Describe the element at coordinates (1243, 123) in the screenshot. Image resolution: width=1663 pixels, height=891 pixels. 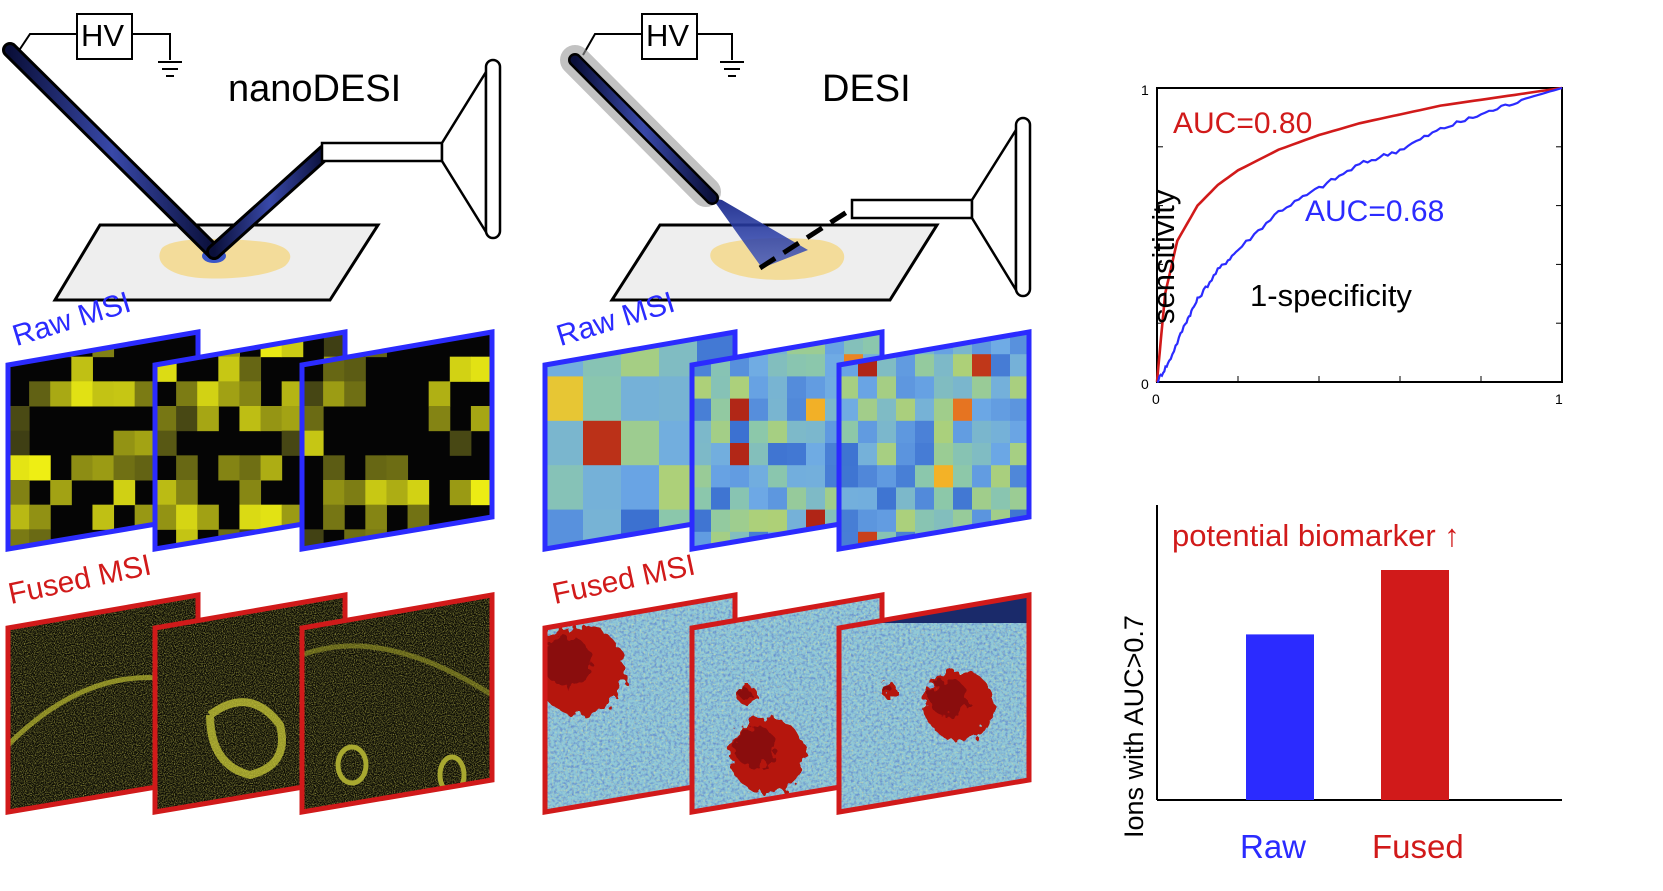
I see `roc-annotation-red: AUC=0.80` at that location.